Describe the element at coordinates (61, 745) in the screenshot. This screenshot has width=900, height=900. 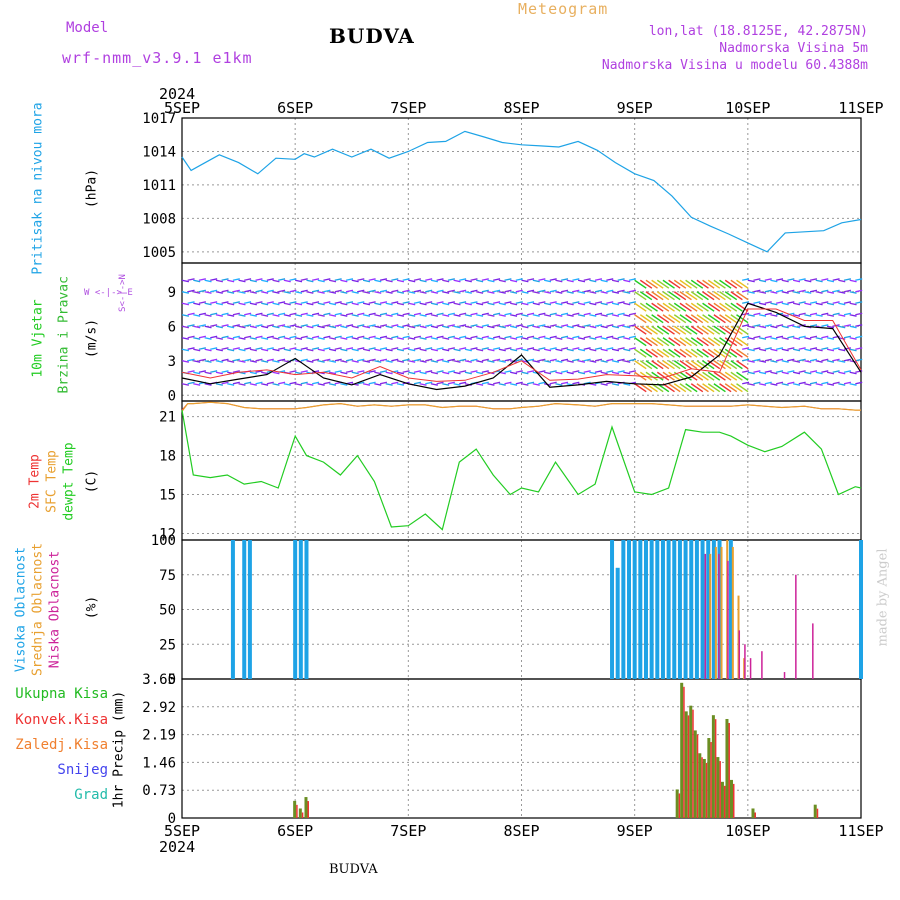
I see `precip-legend-strat: Zaledj.Kisa` at that location.